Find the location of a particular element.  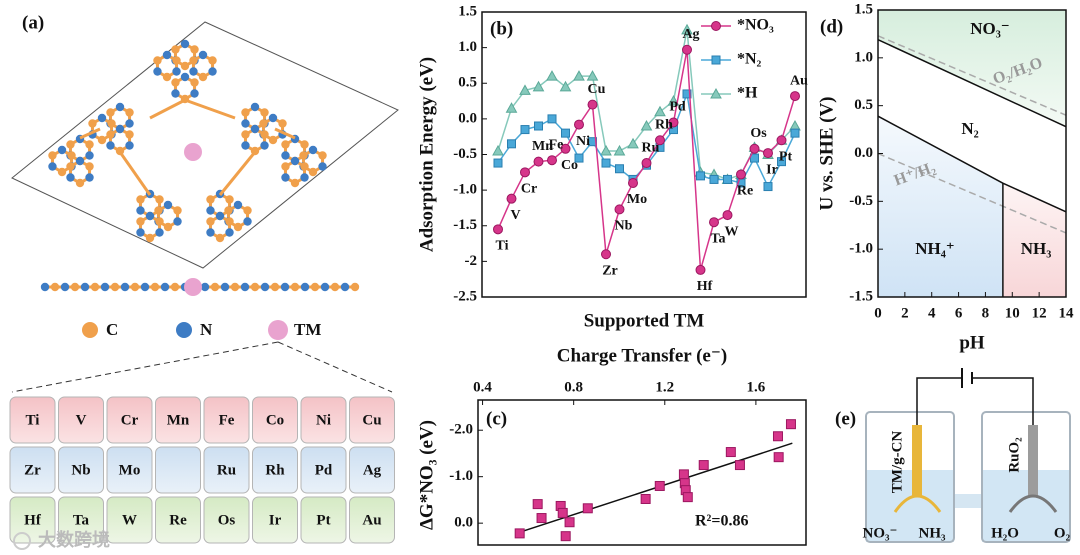

tm-atom is located at coordinates (193, 152).